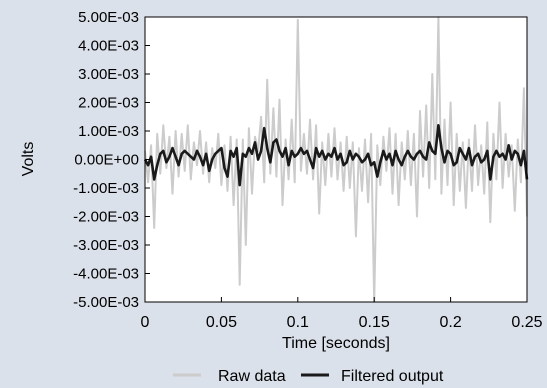 This screenshot has height=388, width=547. I want to click on y-tick-label: 3.00E-03, so click(108, 74).